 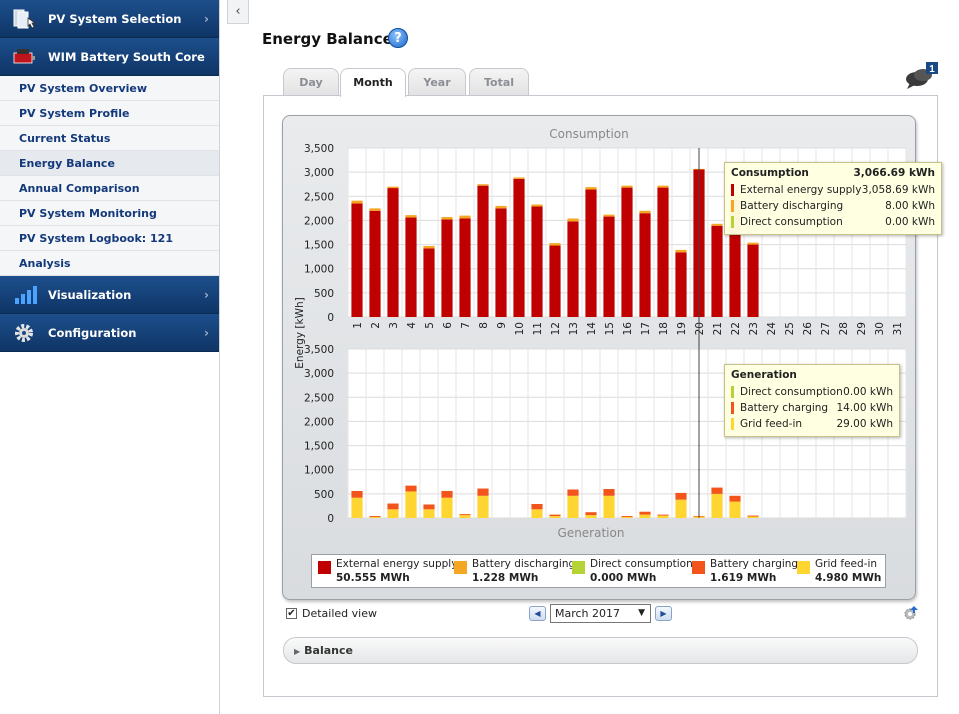 What do you see at coordinates (412, 325) in the screenshot?
I see `x-tick-label: 4` at bounding box center [412, 325].